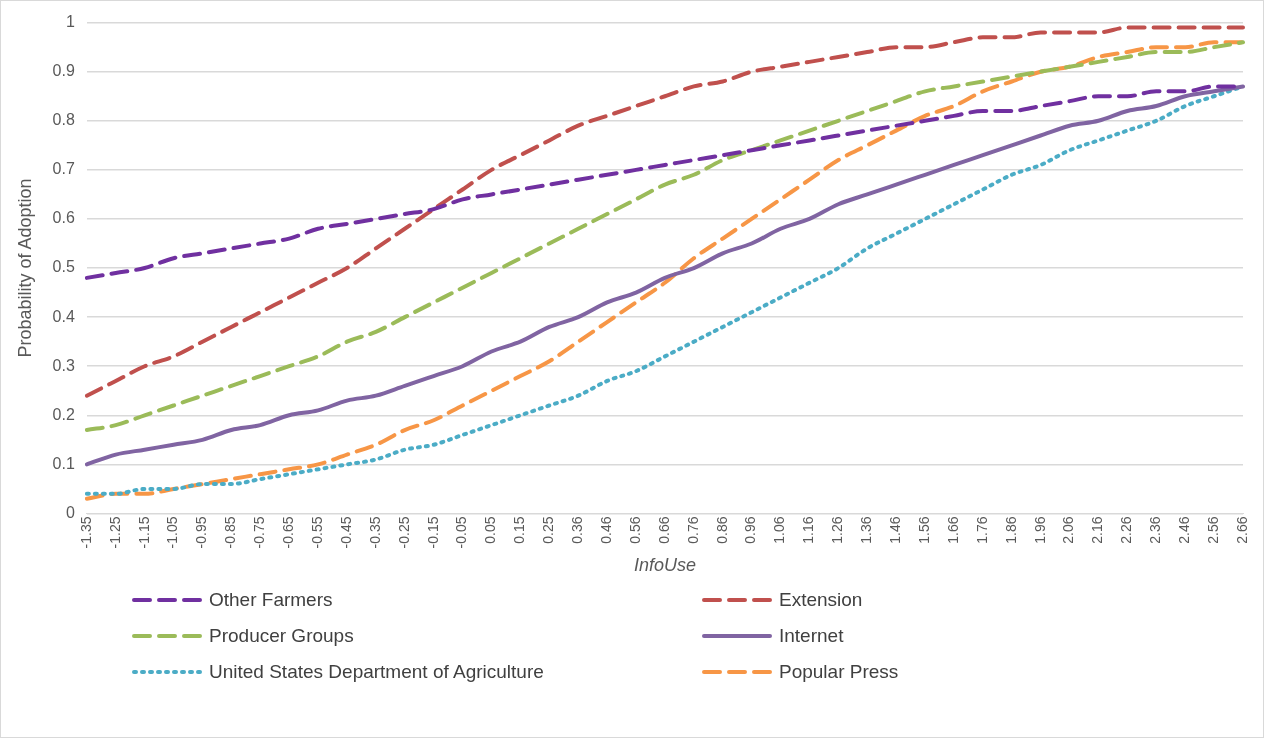 This screenshot has height=738, width=1264. What do you see at coordinates (143, 532) in the screenshot?
I see `x-tick-label: -1.15` at bounding box center [143, 532].